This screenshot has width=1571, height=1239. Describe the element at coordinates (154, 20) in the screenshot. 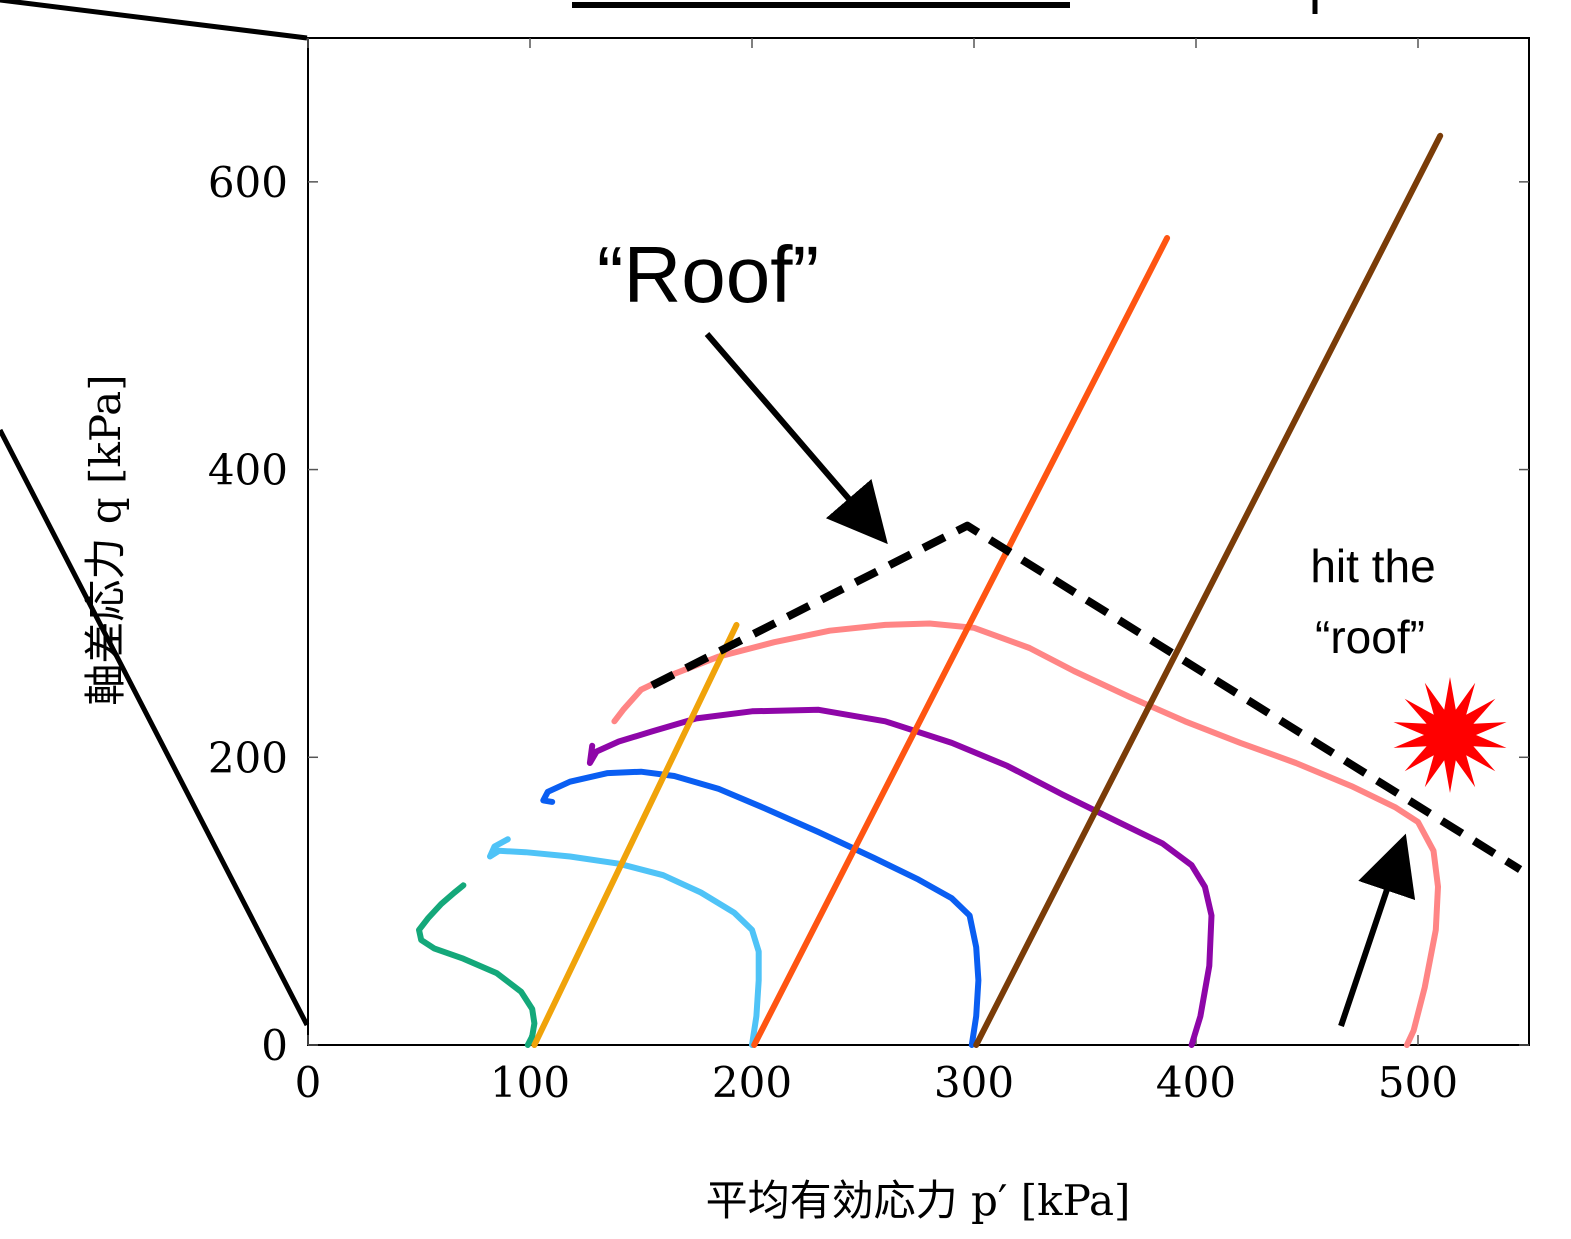

I see `zoom-connector-top` at that location.